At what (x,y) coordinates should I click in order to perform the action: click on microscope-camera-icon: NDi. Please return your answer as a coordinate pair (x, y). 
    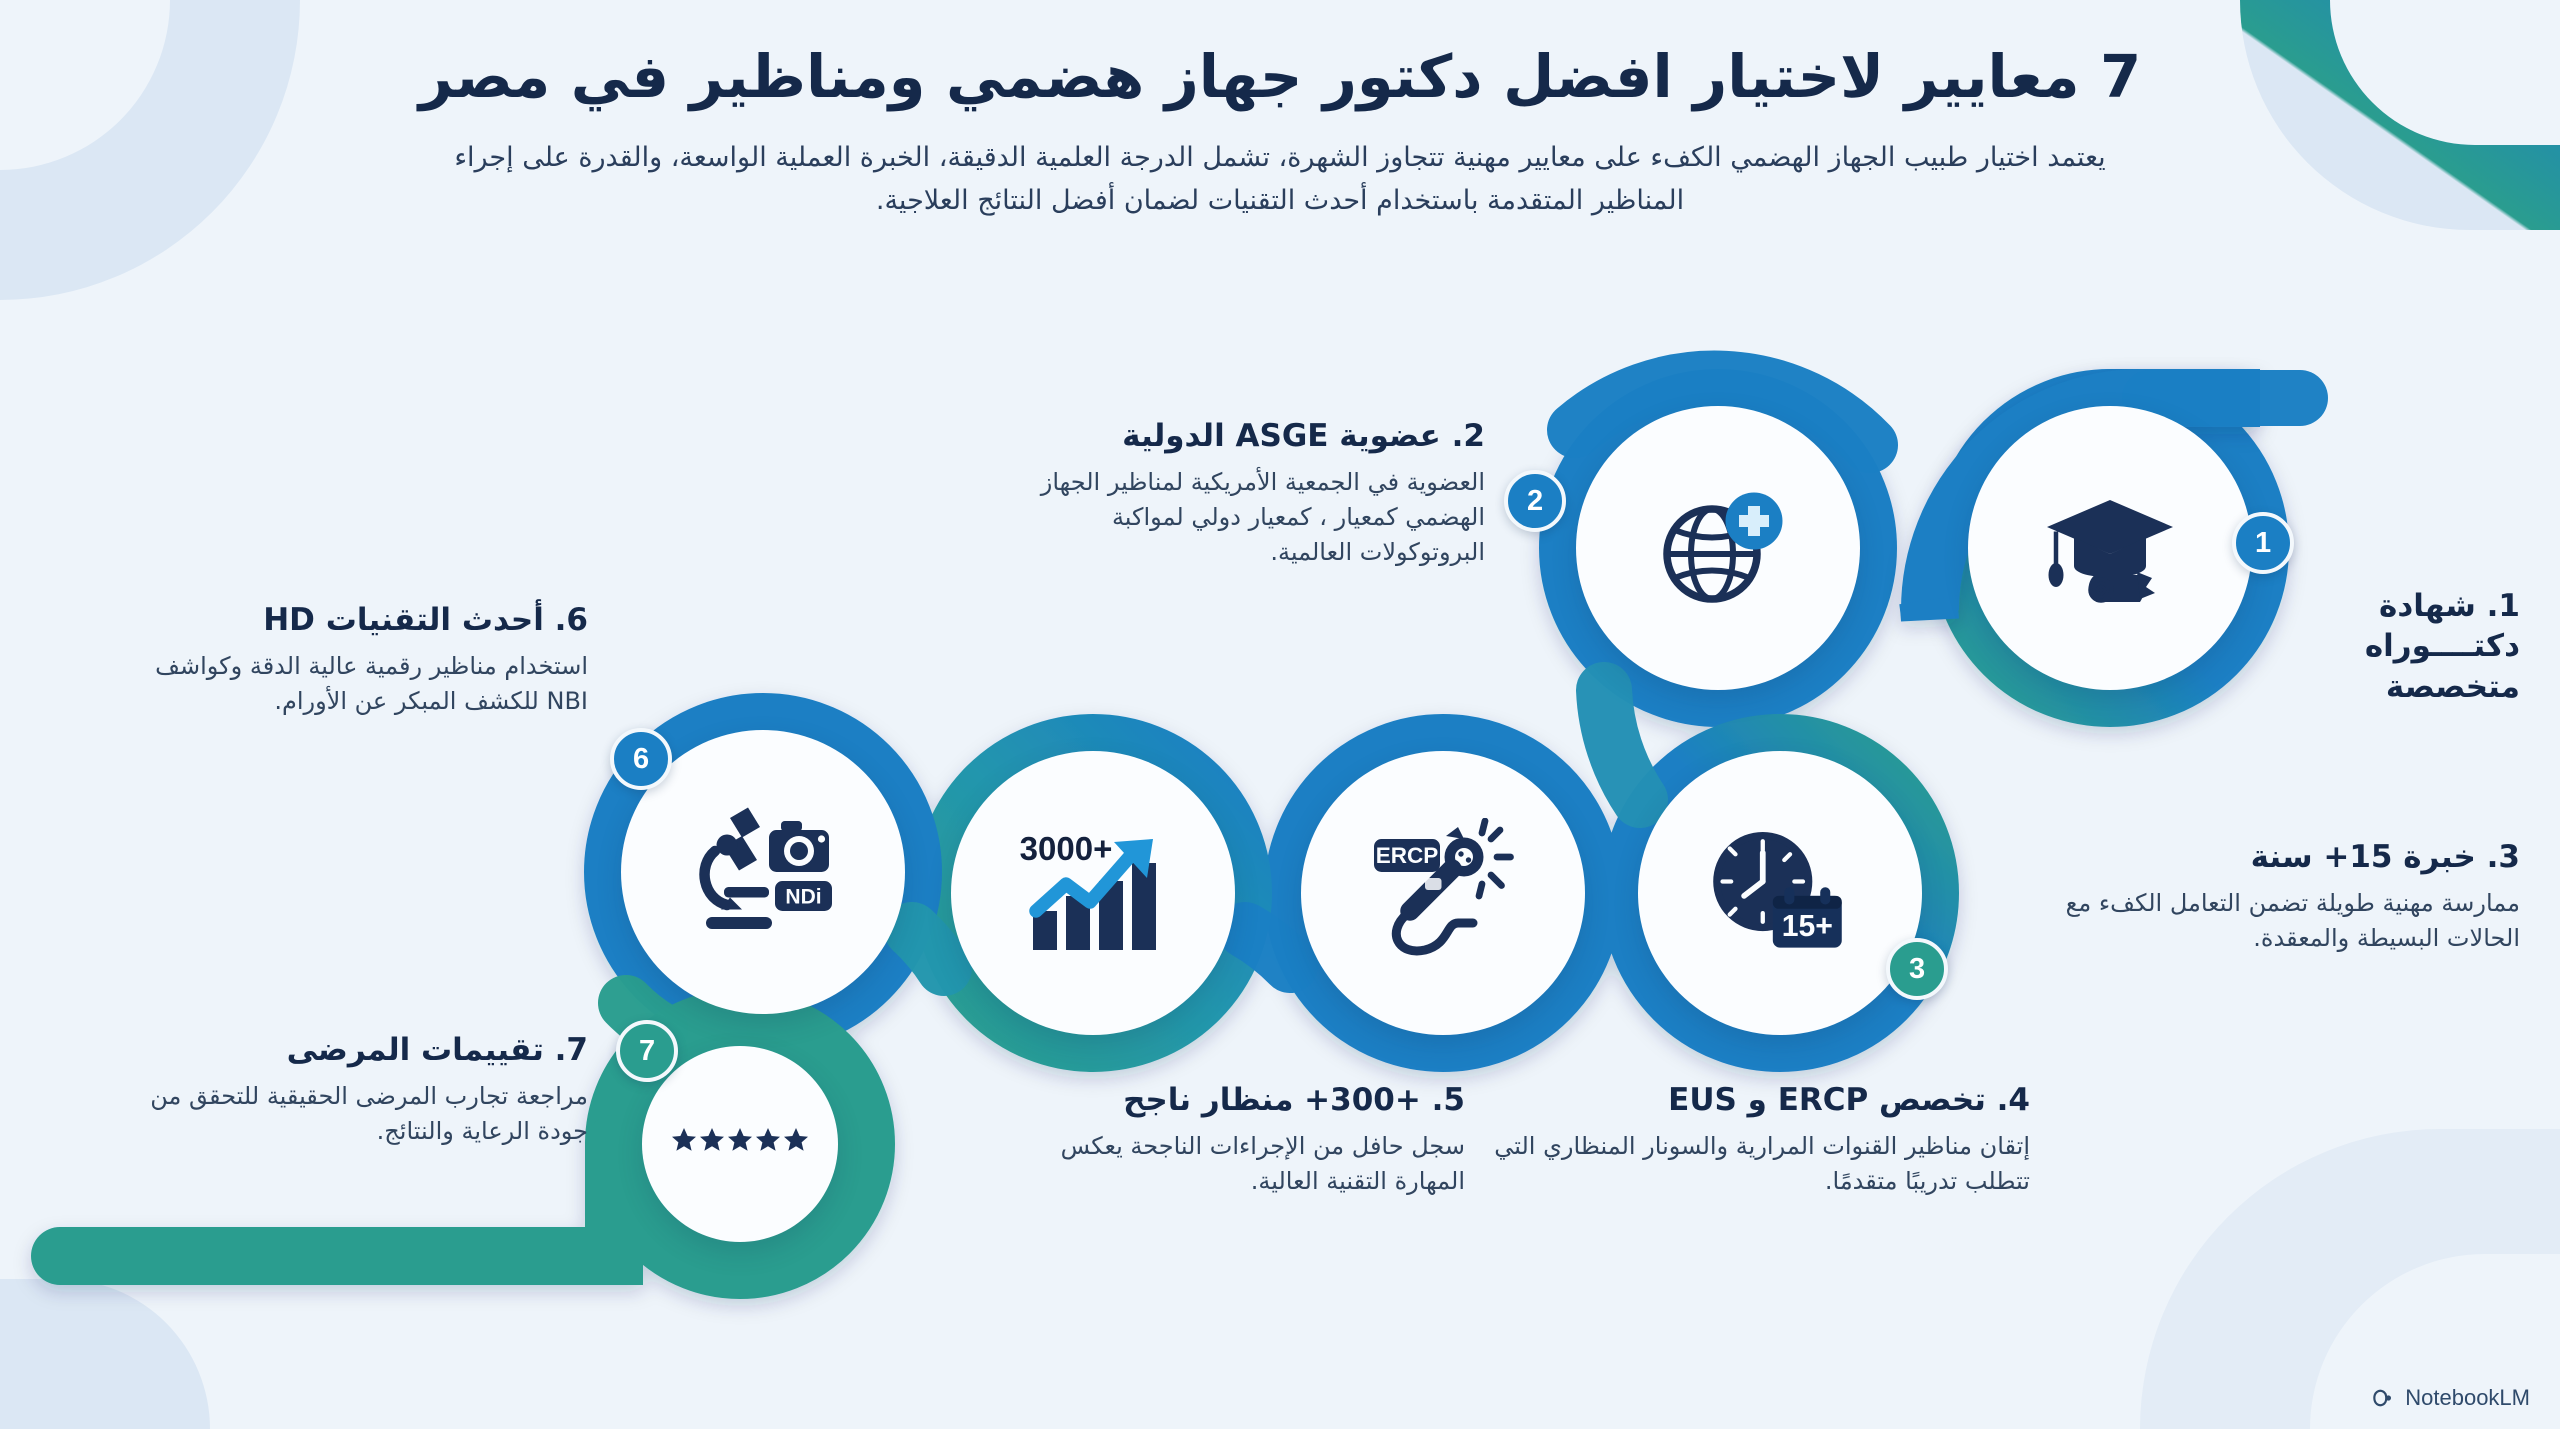
    Looking at the image, I should click on (765, 868).